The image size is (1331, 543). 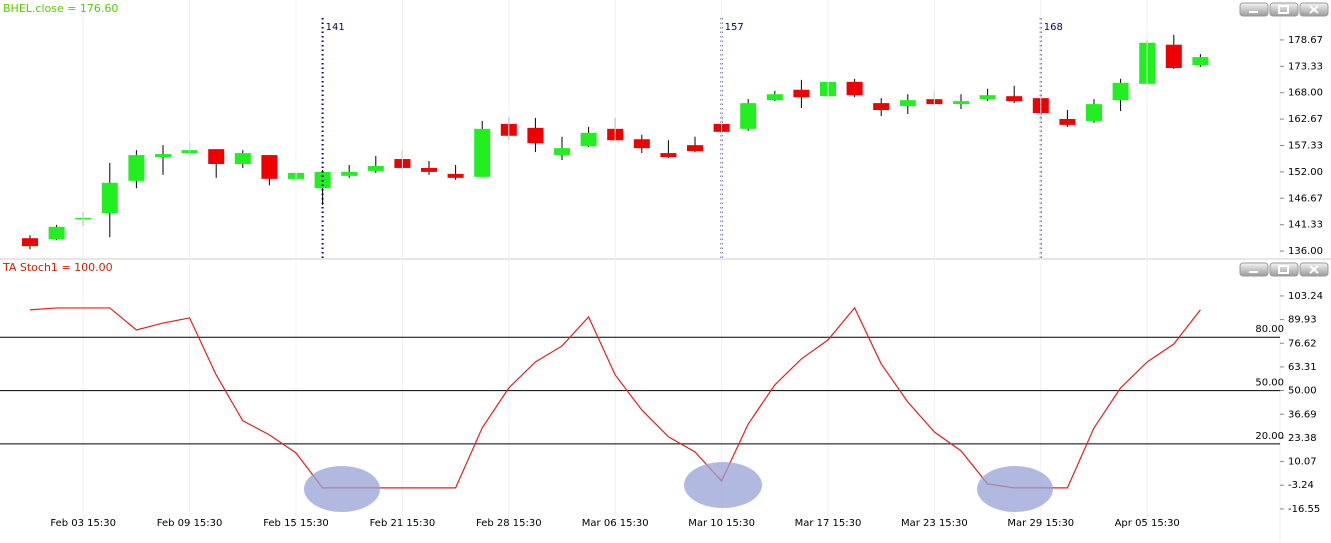 What do you see at coordinates (1305, 66) in the screenshot?
I see `y-tick-label: 173.33` at bounding box center [1305, 66].